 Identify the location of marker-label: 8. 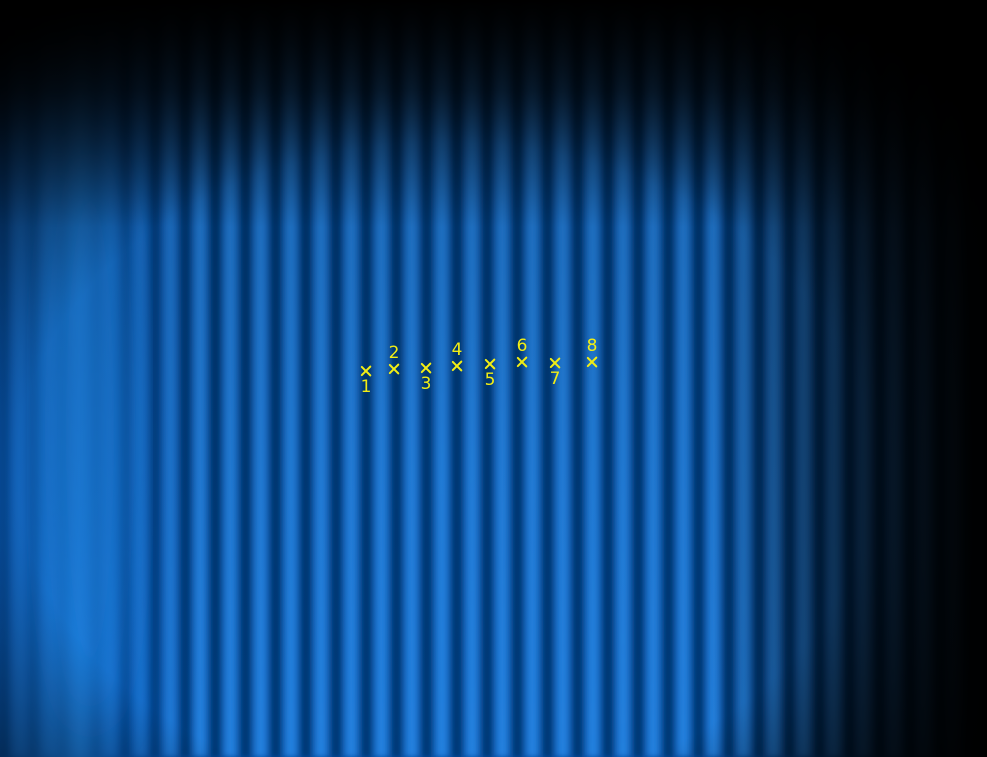
(592, 346).